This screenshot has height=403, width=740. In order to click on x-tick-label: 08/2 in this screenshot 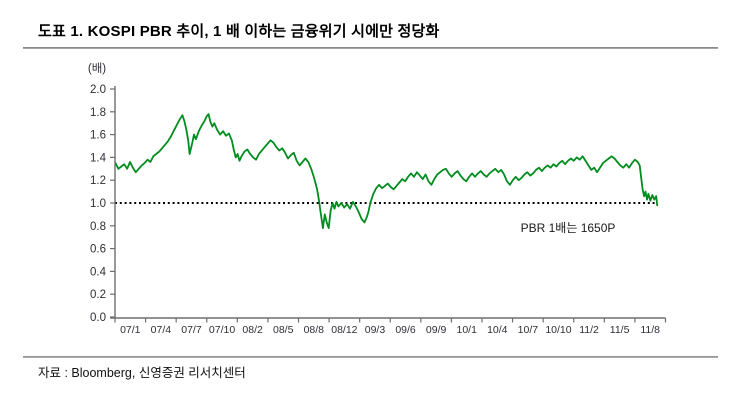, I will do `click(252, 330)`.